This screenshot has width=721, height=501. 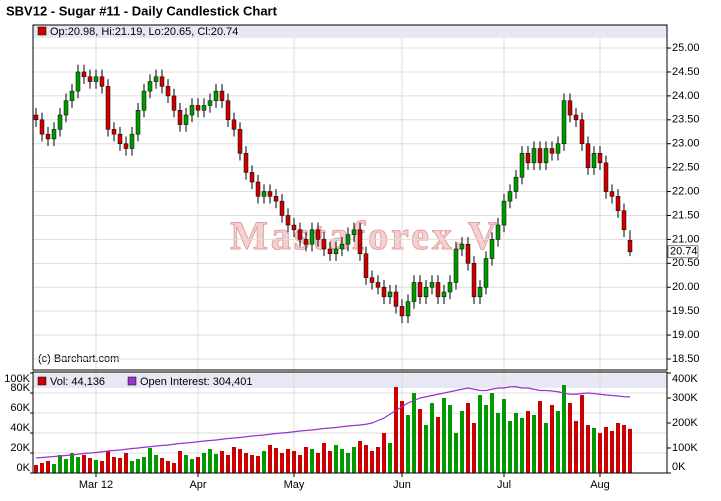 I want to click on last-price-label: 20.74, so click(x=684, y=252).